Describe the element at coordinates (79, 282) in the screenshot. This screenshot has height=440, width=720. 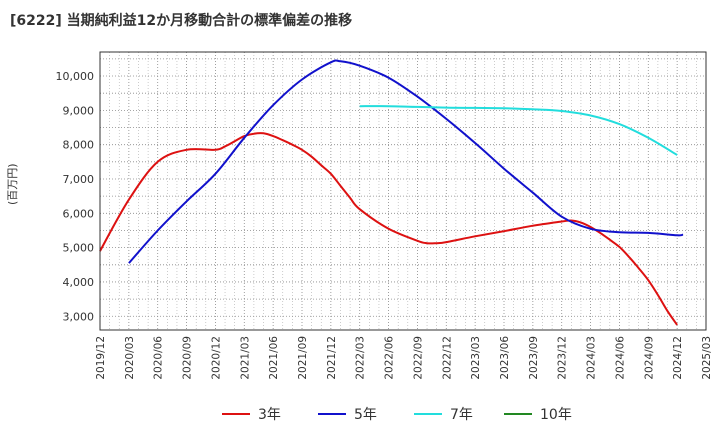
I see `y-tick-label: 4,000` at that location.